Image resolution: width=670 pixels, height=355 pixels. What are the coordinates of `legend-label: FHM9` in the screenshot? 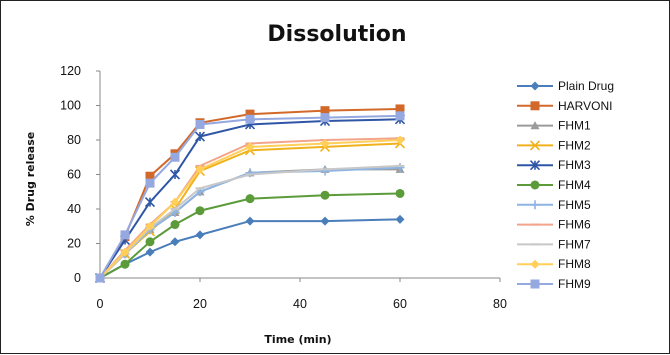 It's located at (574, 284).